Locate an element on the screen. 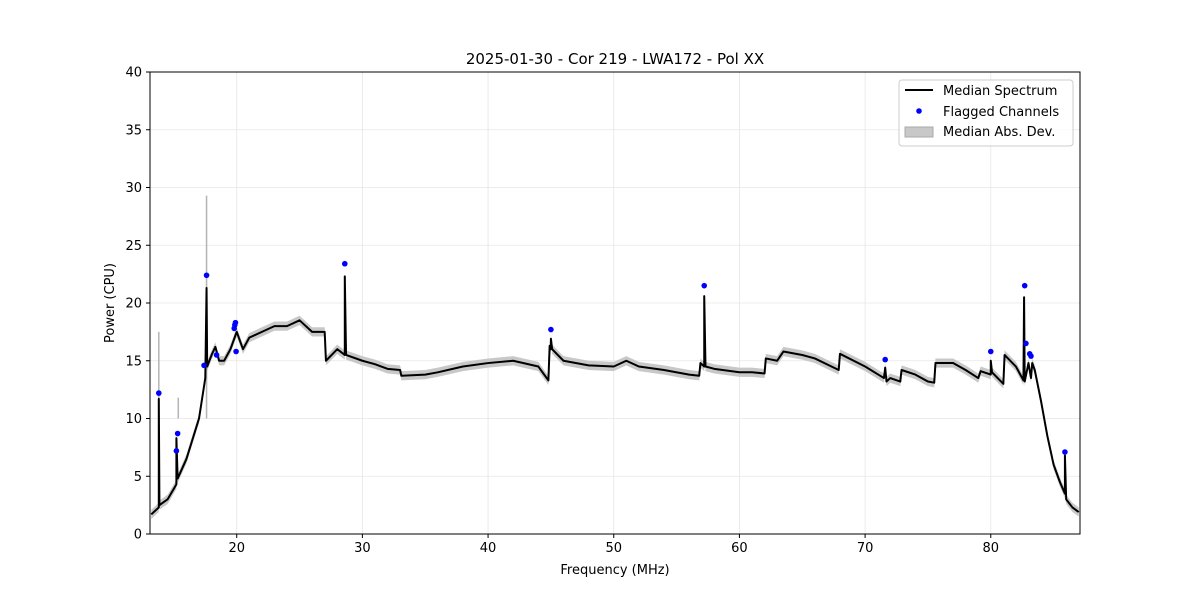 The height and width of the screenshot is (604, 1200). legend-box is located at coordinates (986, 113).